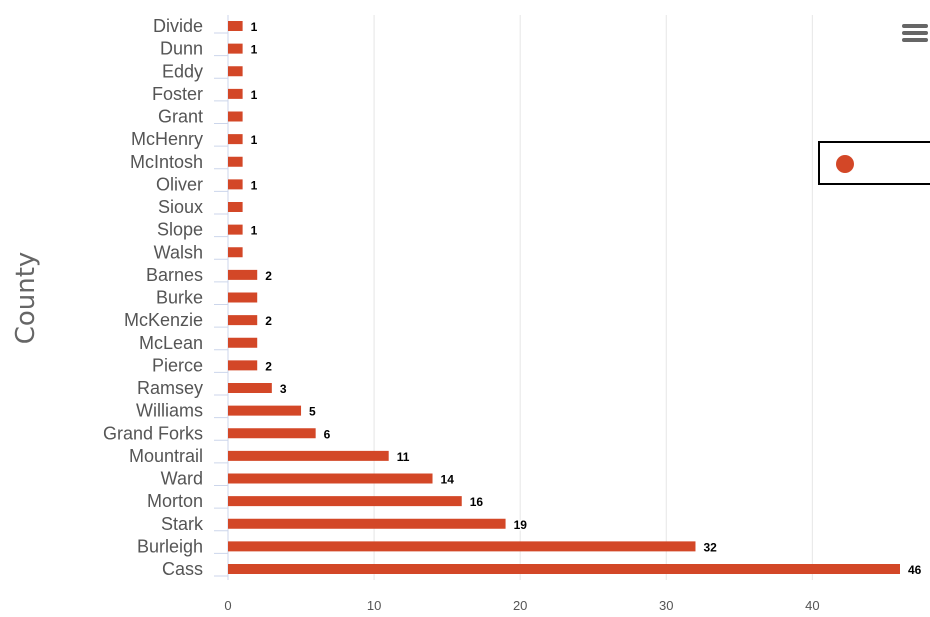 Image resolution: width=930 pixels, height=617 pixels. Describe the element at coordinates (327, 434) in the screenshot. I see `data-label: 6` at that location.